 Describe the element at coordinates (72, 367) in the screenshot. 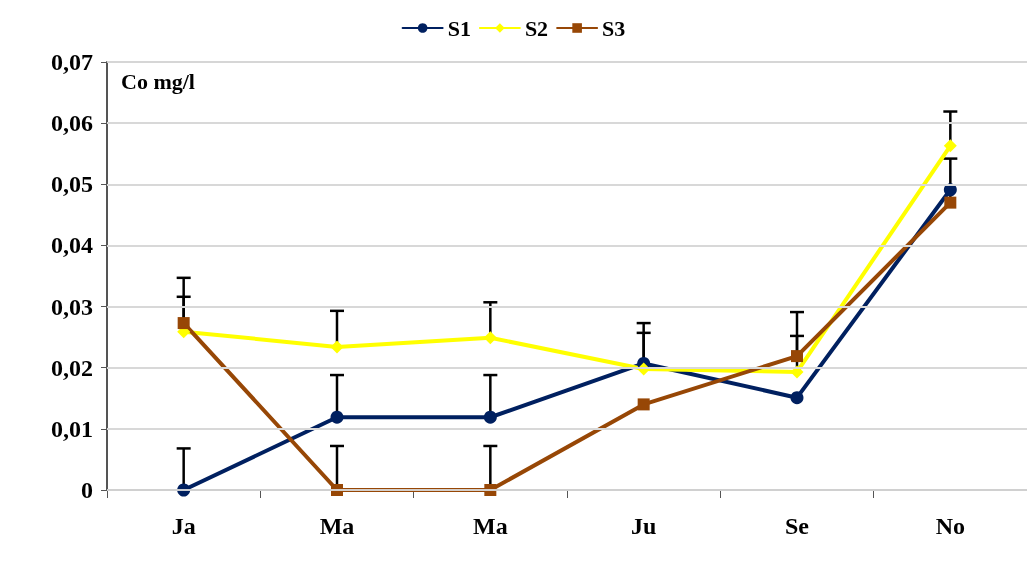

I see `y-tick-label: 0,02` at that location.